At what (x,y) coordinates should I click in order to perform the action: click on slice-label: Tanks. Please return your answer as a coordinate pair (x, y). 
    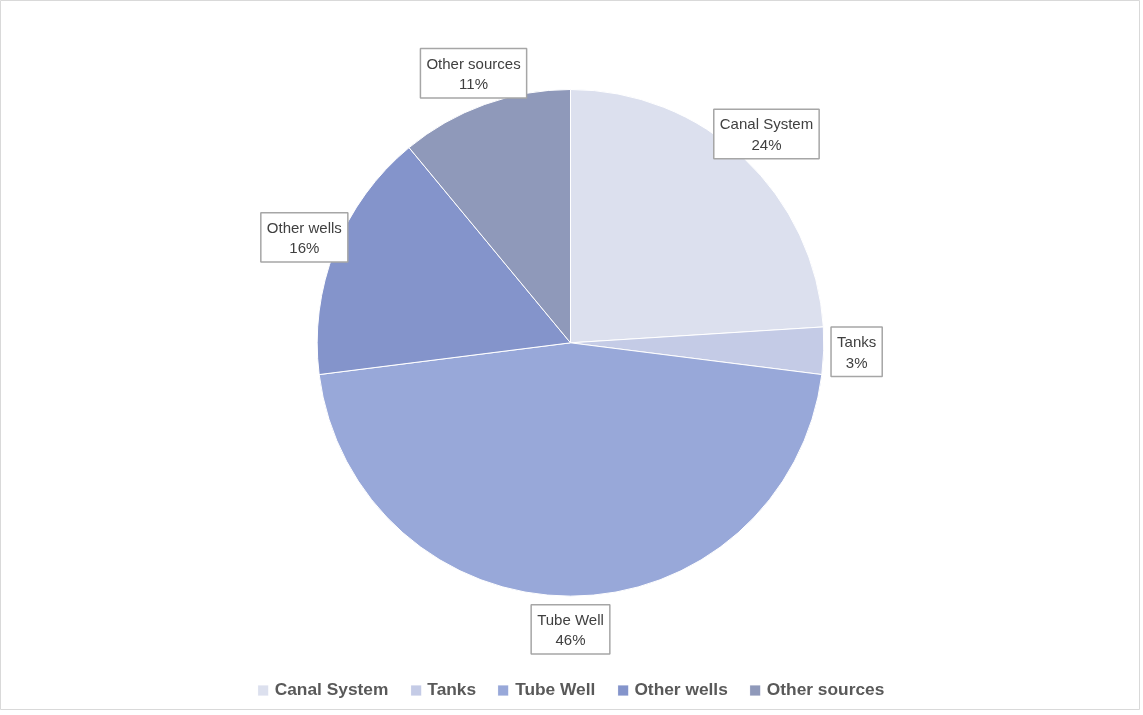
    Looking at the image, I should click on (857, 342).